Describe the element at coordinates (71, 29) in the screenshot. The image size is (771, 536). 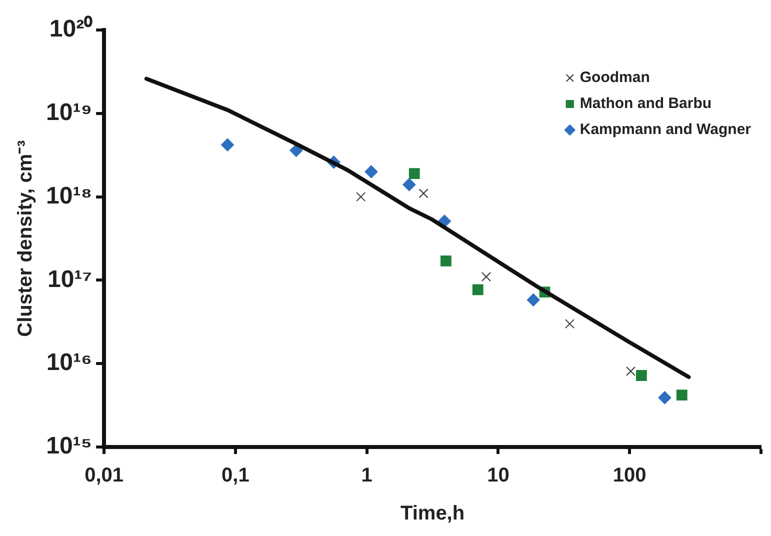
I see `y-tick-label: 10²⁰` at that location.